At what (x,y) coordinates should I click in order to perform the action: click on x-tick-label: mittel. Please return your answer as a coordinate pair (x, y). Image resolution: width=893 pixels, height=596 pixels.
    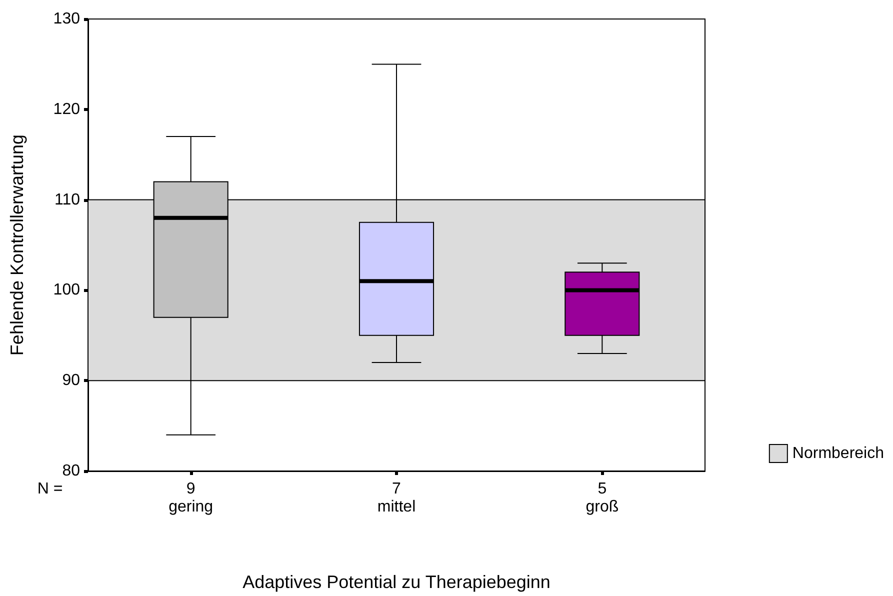
    Looking at the image, I should click on (396, 507).